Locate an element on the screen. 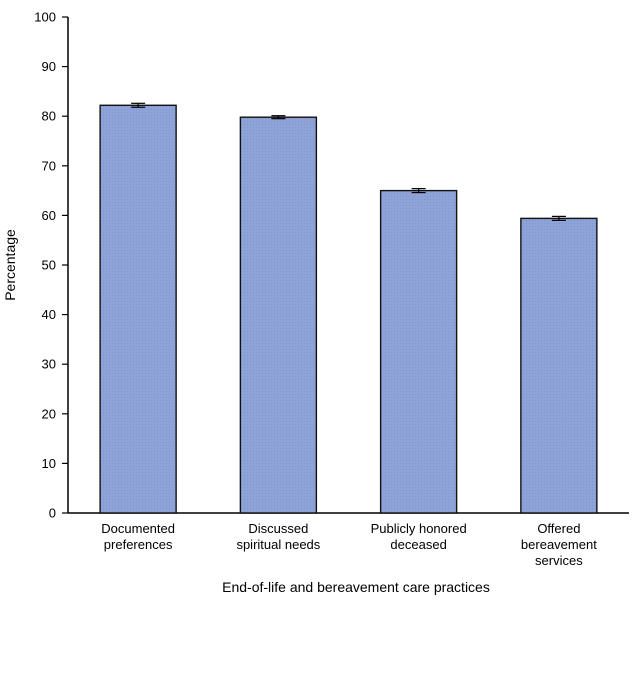 Image resolution: width=635 pixels, height=680 pixels. y-tick-label: 50 is located at coordinates (49, 265).